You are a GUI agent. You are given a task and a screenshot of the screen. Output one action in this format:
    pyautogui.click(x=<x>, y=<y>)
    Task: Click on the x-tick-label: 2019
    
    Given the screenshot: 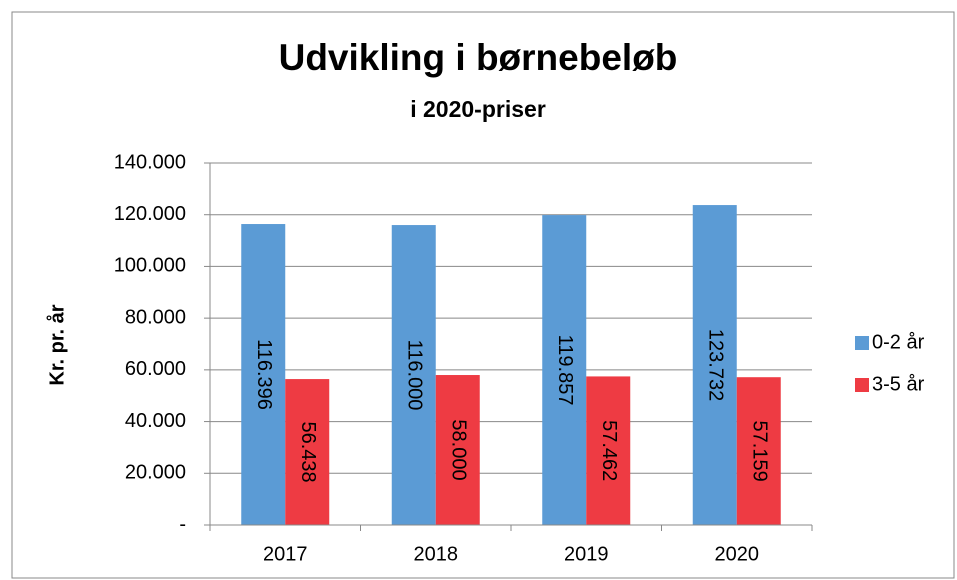 What is the action you would take?
    pyautogui.click(x=586, y=554)
    